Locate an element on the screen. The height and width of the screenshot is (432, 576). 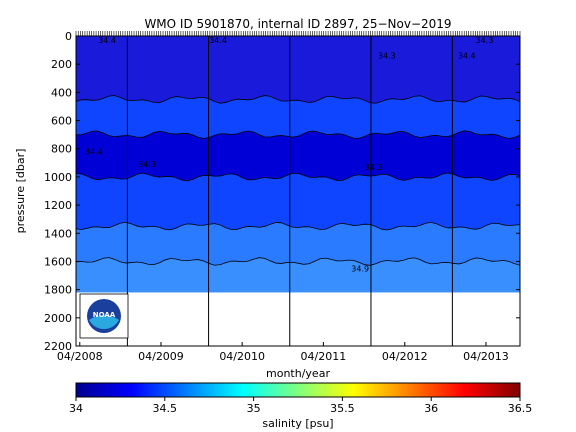
y-tick-label: 1600 is located at coordinates (58, 261).